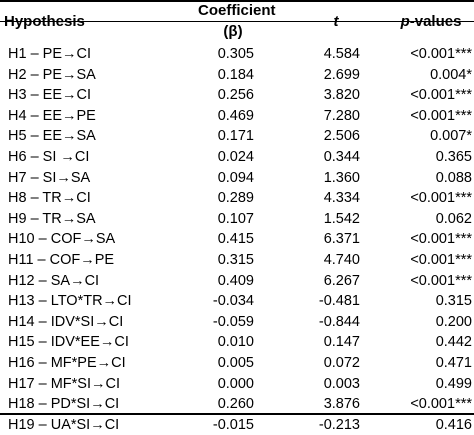 This screenshot has width=474, height=435. I want to click on hypothesis-cell: H5 – EE→SA, so click(52, 136).